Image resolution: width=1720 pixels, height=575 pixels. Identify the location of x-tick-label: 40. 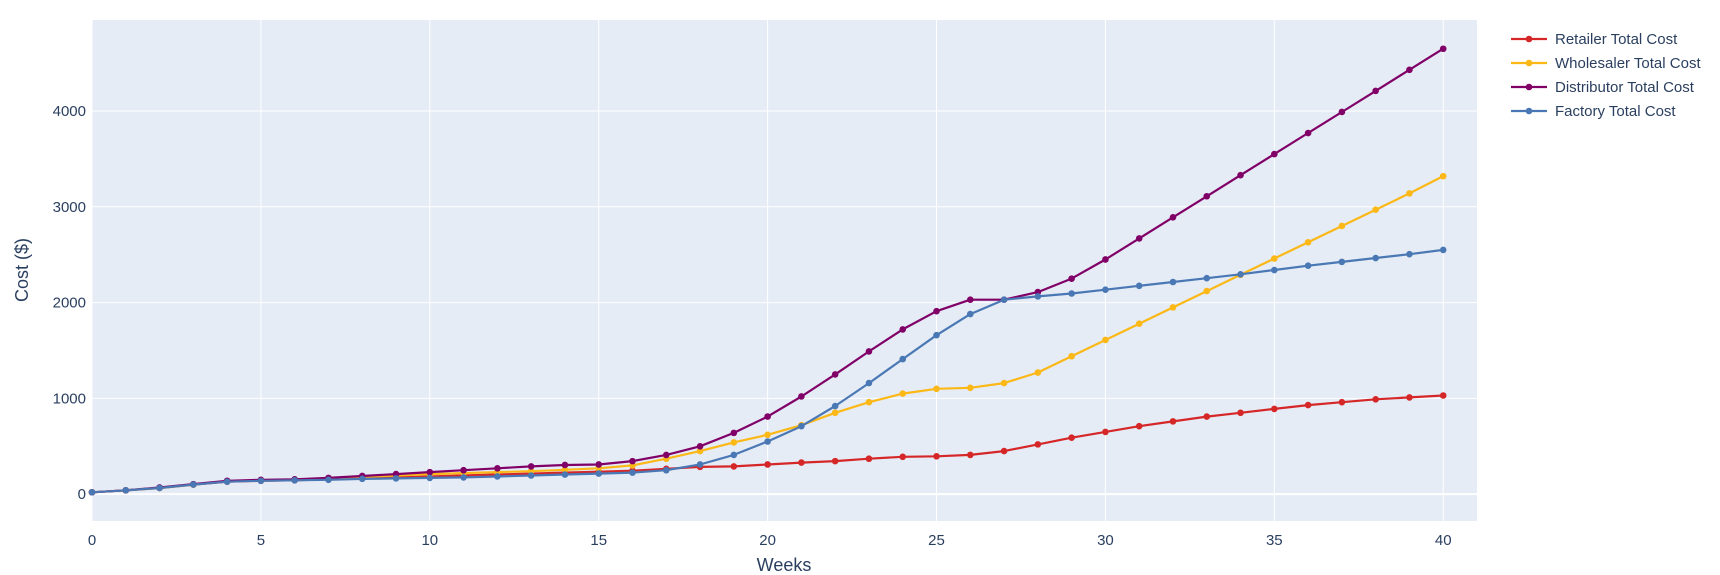
(1443, 540).